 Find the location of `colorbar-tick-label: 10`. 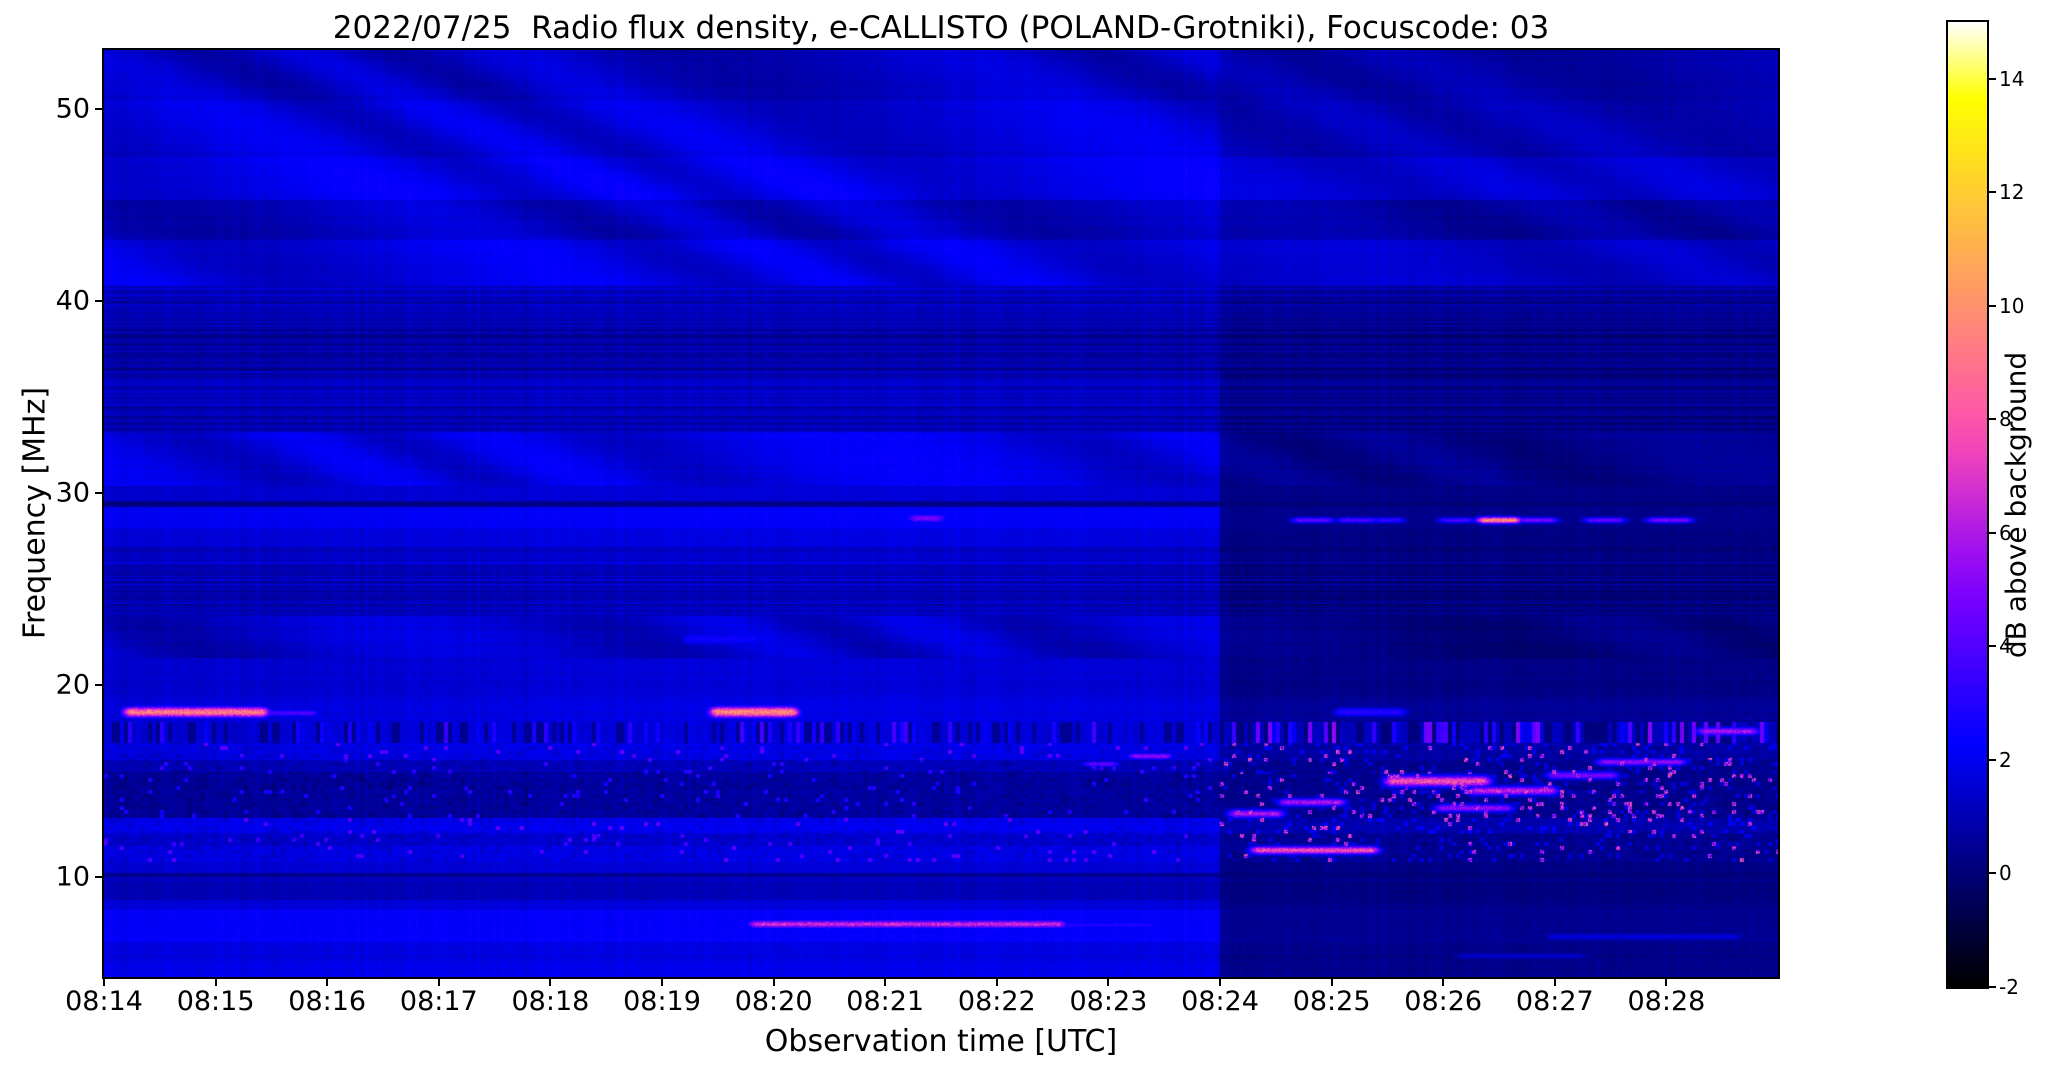

colorbar-tick-label: 10 is located at coordinates (2012, 305).